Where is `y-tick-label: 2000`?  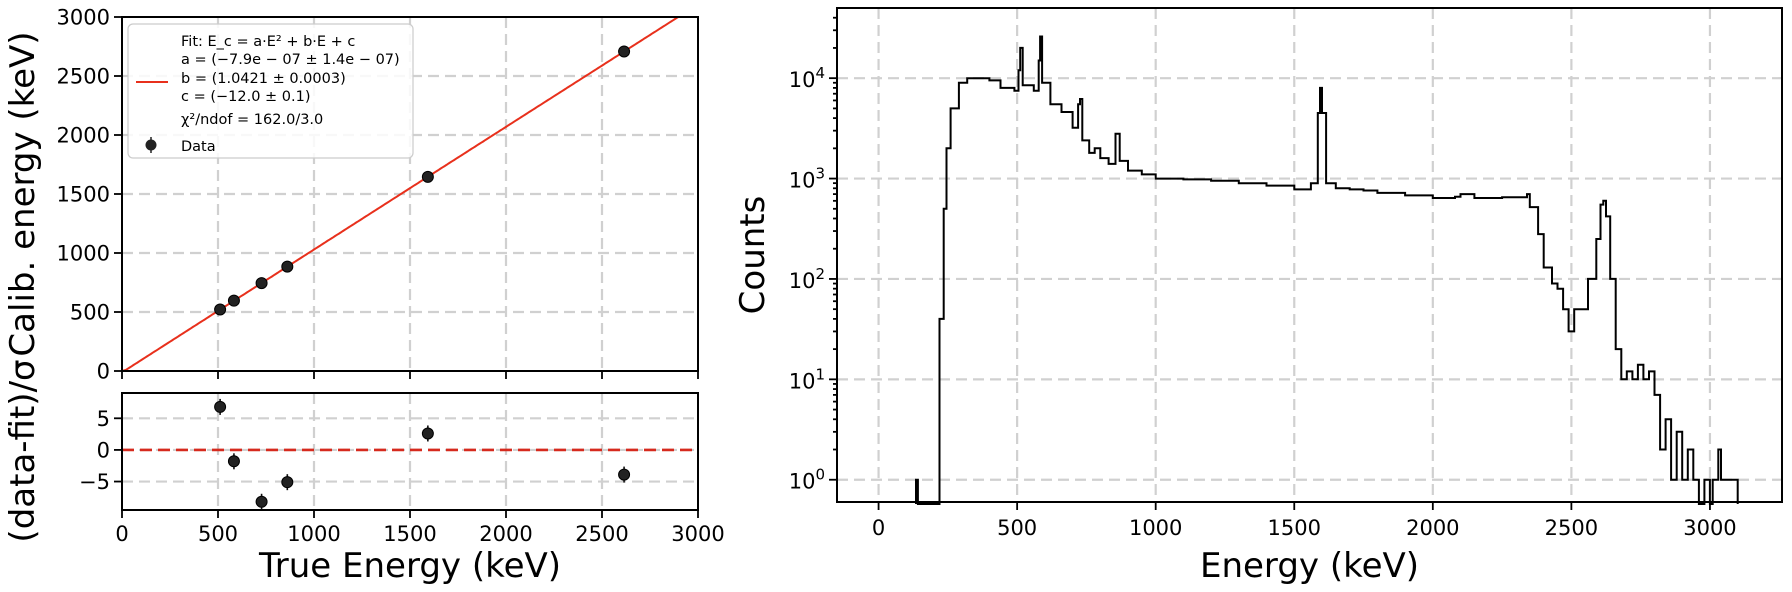
y-tick-label: 2000 is located at coordinates (83, 136).